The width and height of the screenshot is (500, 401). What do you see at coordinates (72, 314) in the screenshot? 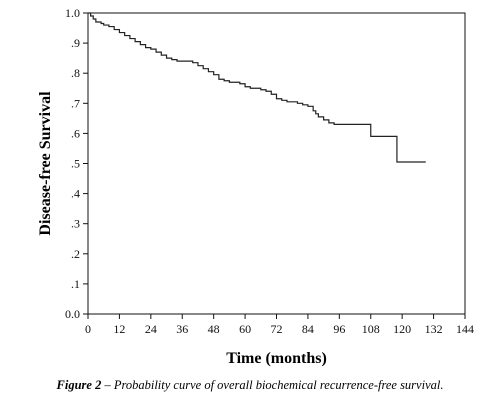
I see `y-tick-label: 0.0` at bounding box center [72, 314].